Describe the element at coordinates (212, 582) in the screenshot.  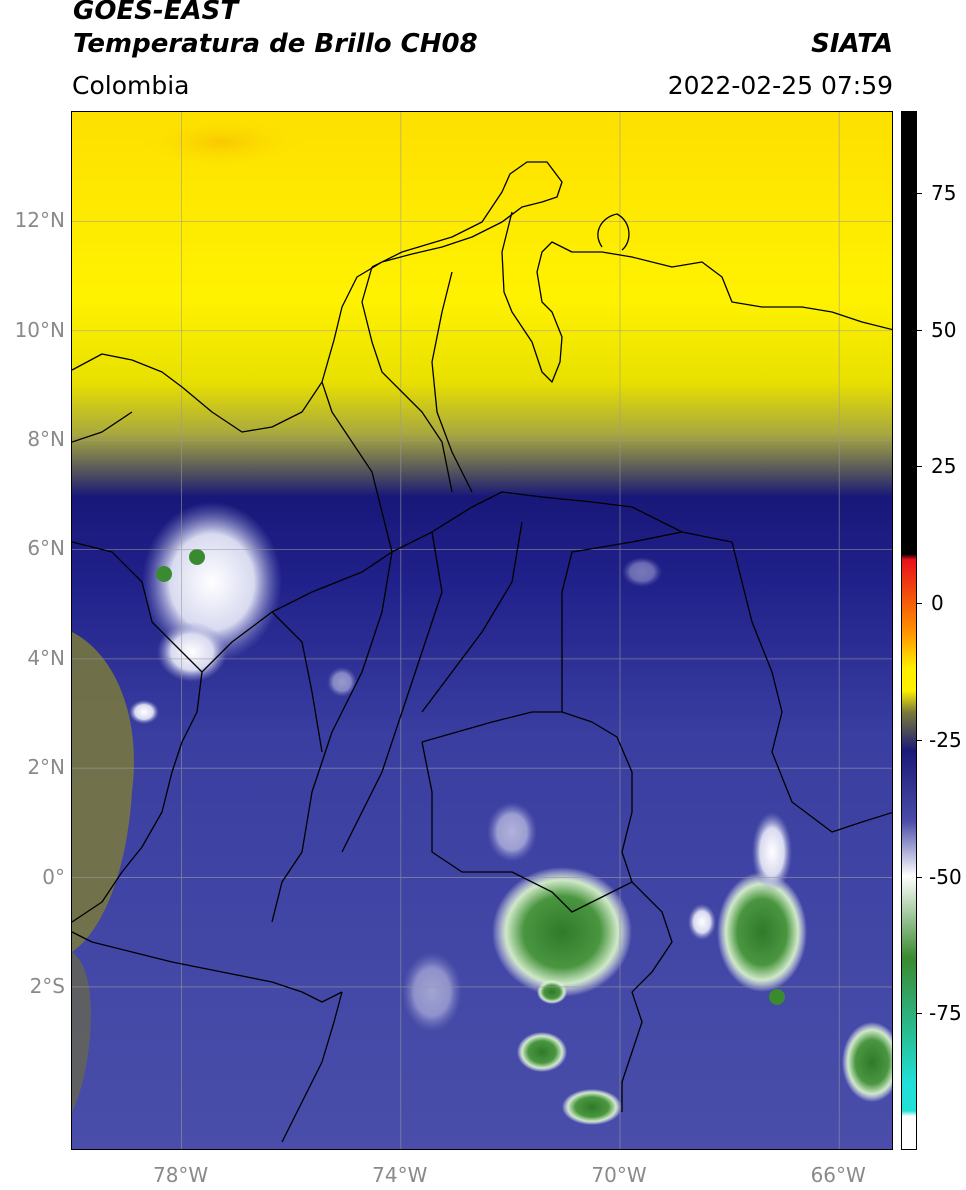
I see `cloud-cluster` at that location.